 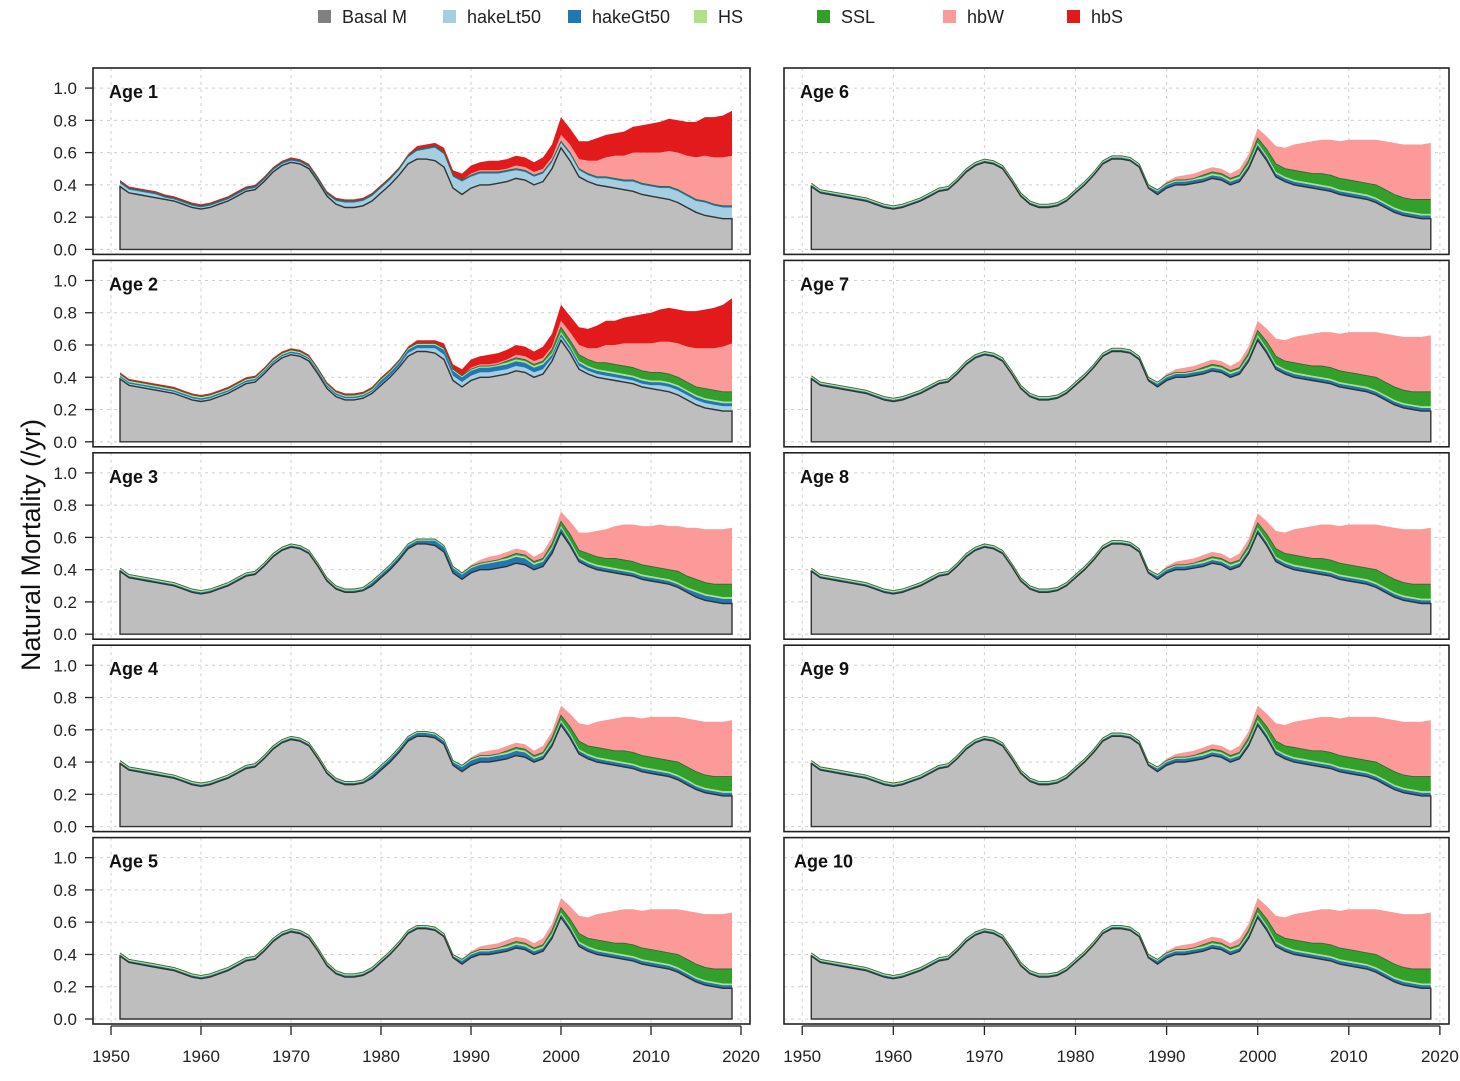 I want to click on x-tick-label: 1950, so click(x=802, y=1056).